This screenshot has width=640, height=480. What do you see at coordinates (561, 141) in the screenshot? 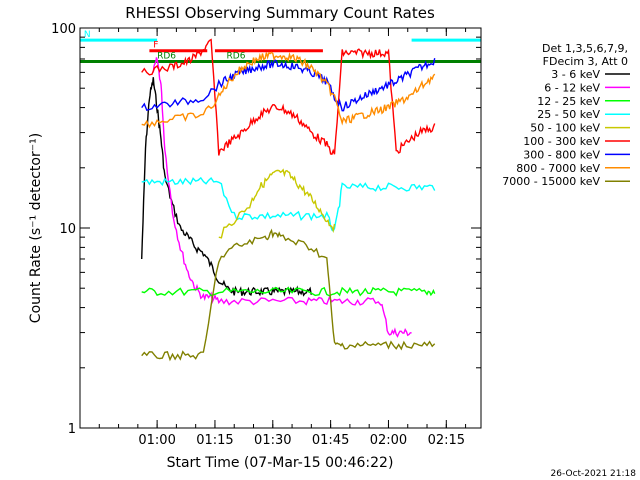
I see `legend-label: 100 - 300 keV` at bounding box center [561, 141].